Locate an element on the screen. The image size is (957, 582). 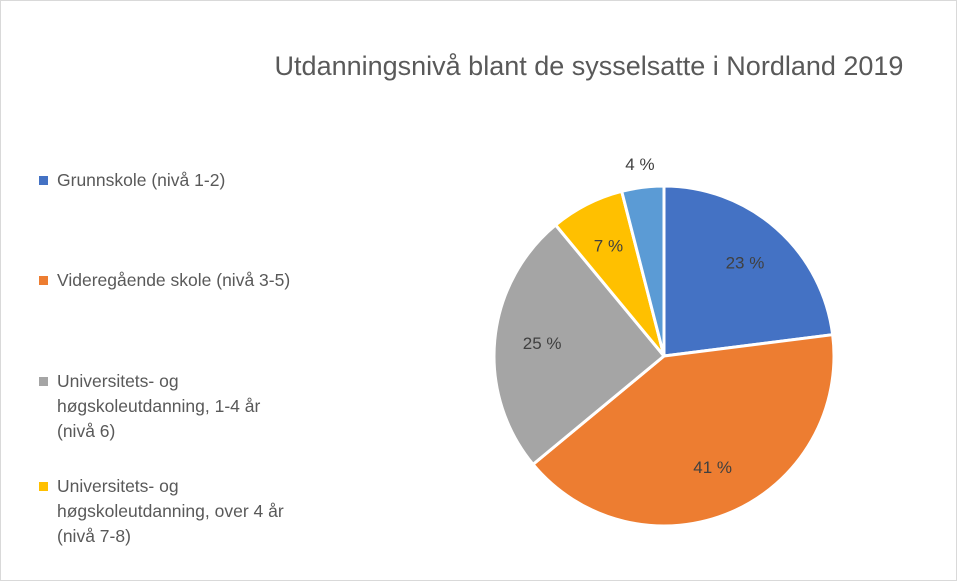
legend-item: Grunnskole (nivå 1-2) is located at coordinates (169, 180).